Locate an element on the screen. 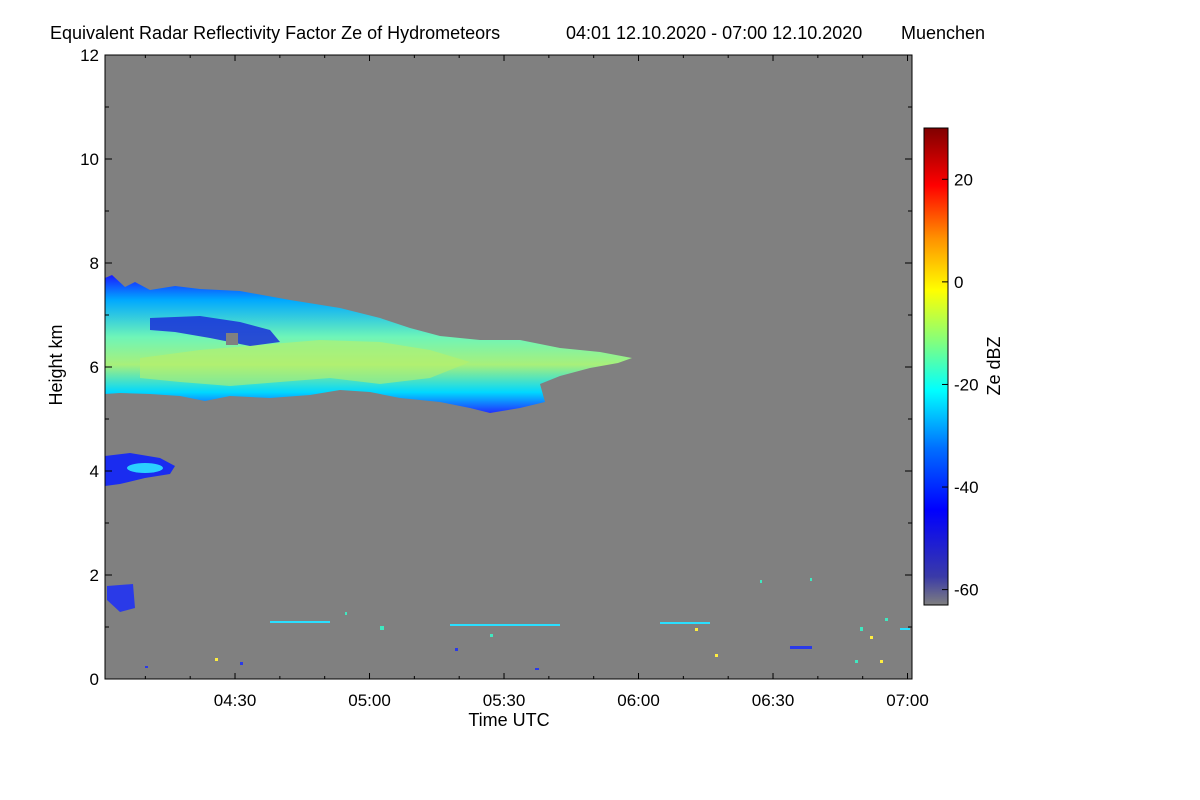 Image resolution: width=1200 pixels, height=800 pixels. cloud-hole is located at coordinates (232, 339).